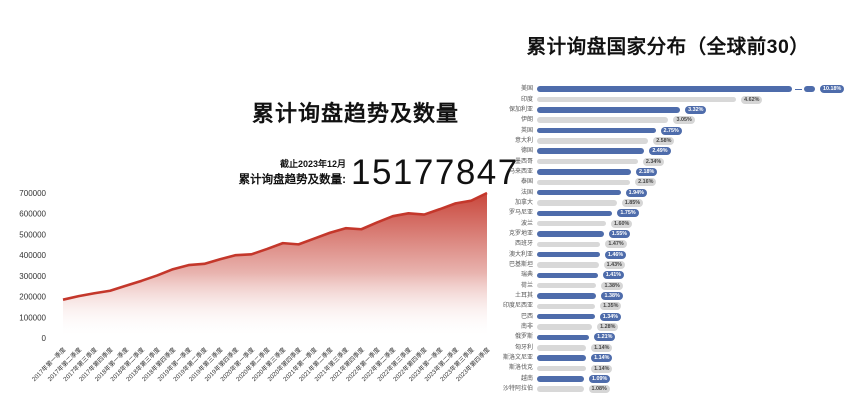 The image size is (852, 411). Describe the element at coordinates (672, 286) in the screenshot. I see `bar-row: 荷兰 1.38%` at that location.